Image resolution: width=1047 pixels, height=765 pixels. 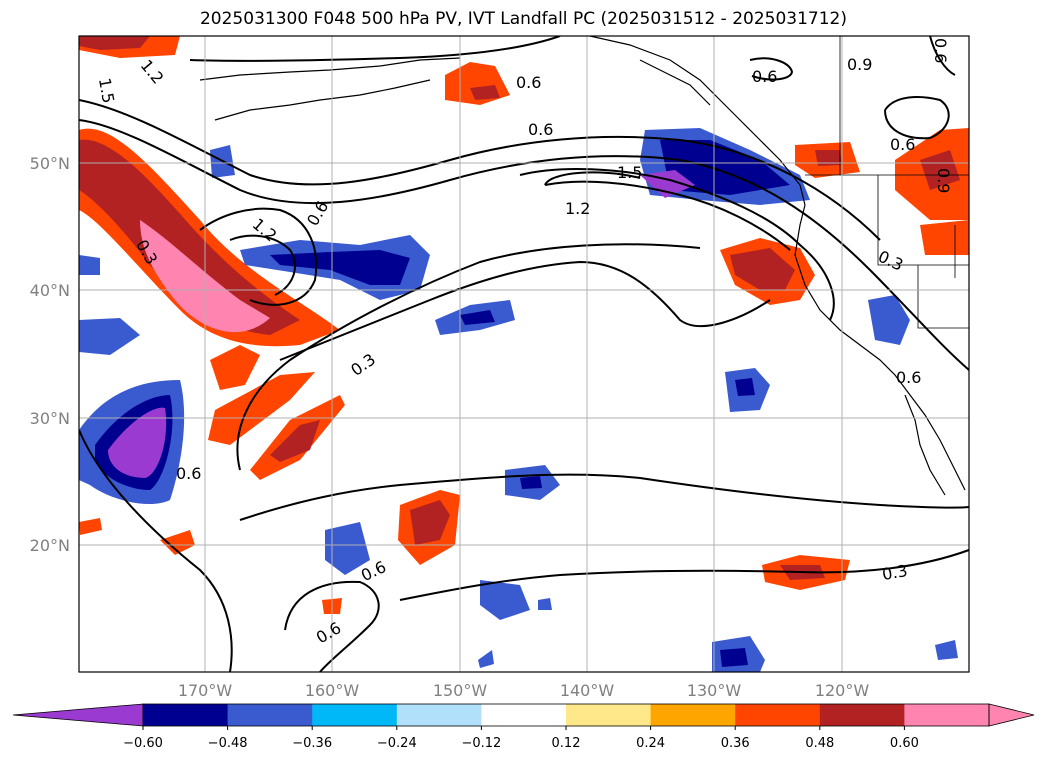 I want to click on contour-label-c: 0.6, so click(x=528, y=82).